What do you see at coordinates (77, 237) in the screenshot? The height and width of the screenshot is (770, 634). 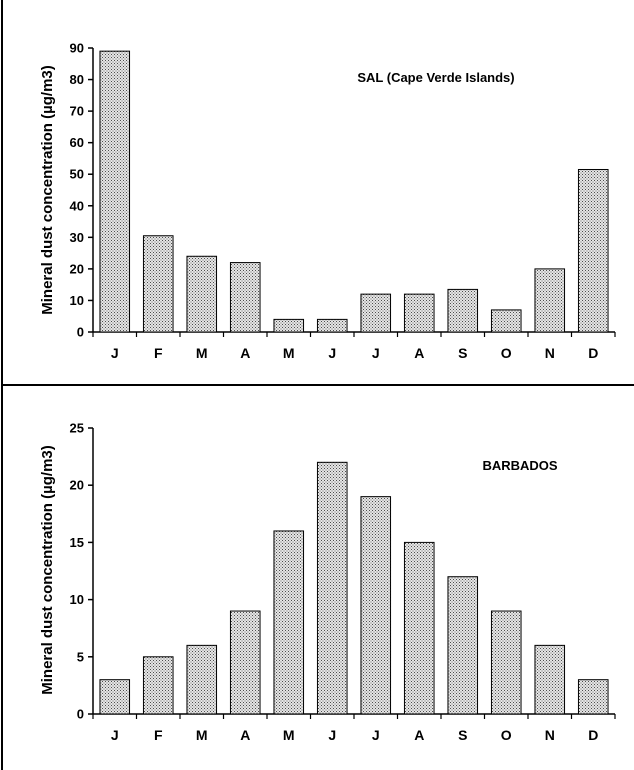 I see `y-tick-label: 30` at bounding box center [77, 237].